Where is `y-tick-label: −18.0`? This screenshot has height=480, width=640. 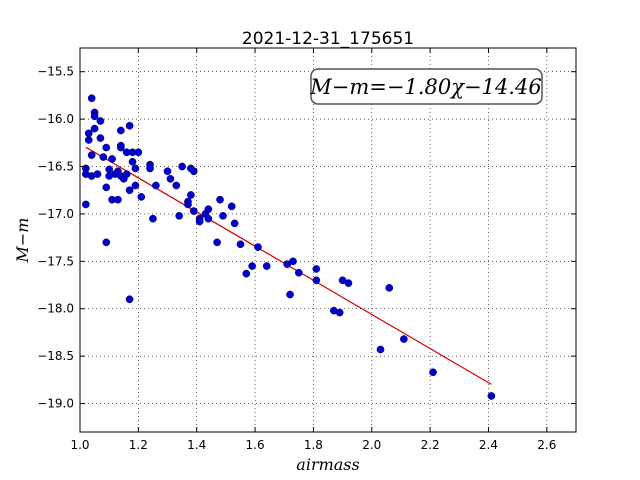
y-tick-label: −18.0 is located at coordinates (55, 309).